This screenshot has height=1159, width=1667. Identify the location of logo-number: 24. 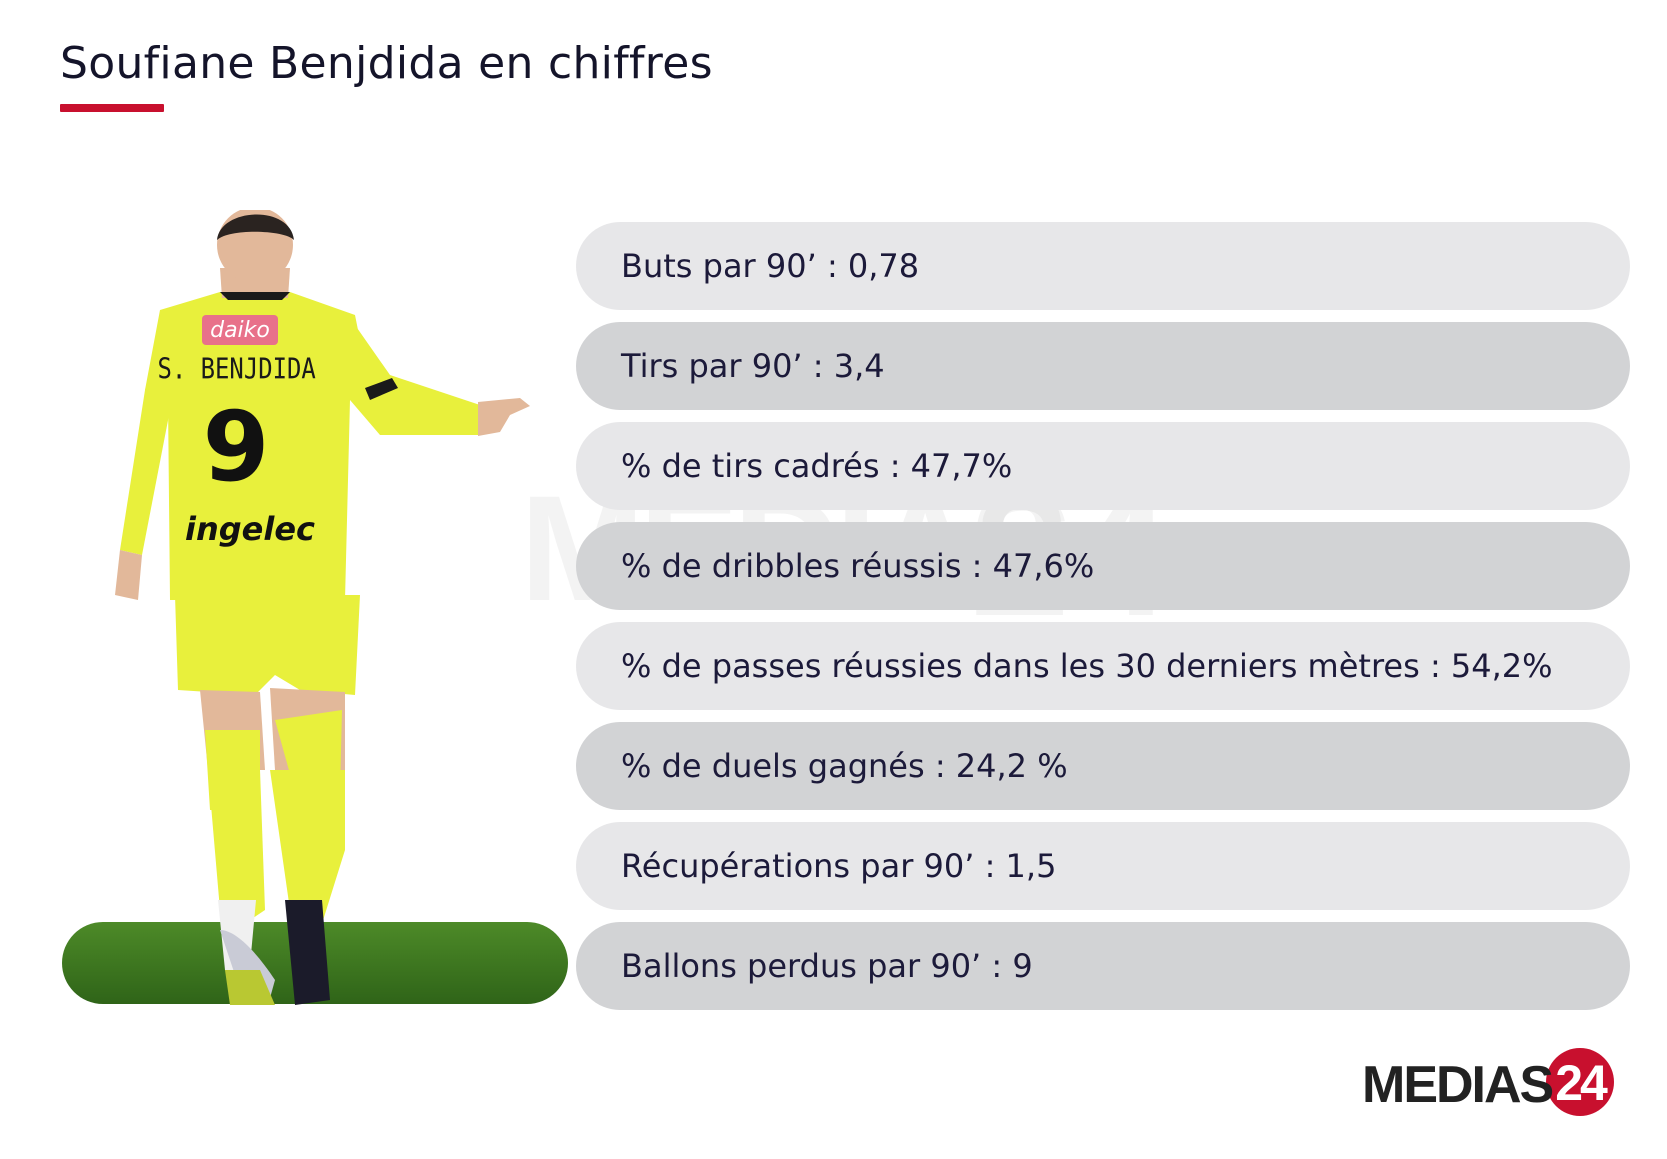
(1581, 1083).